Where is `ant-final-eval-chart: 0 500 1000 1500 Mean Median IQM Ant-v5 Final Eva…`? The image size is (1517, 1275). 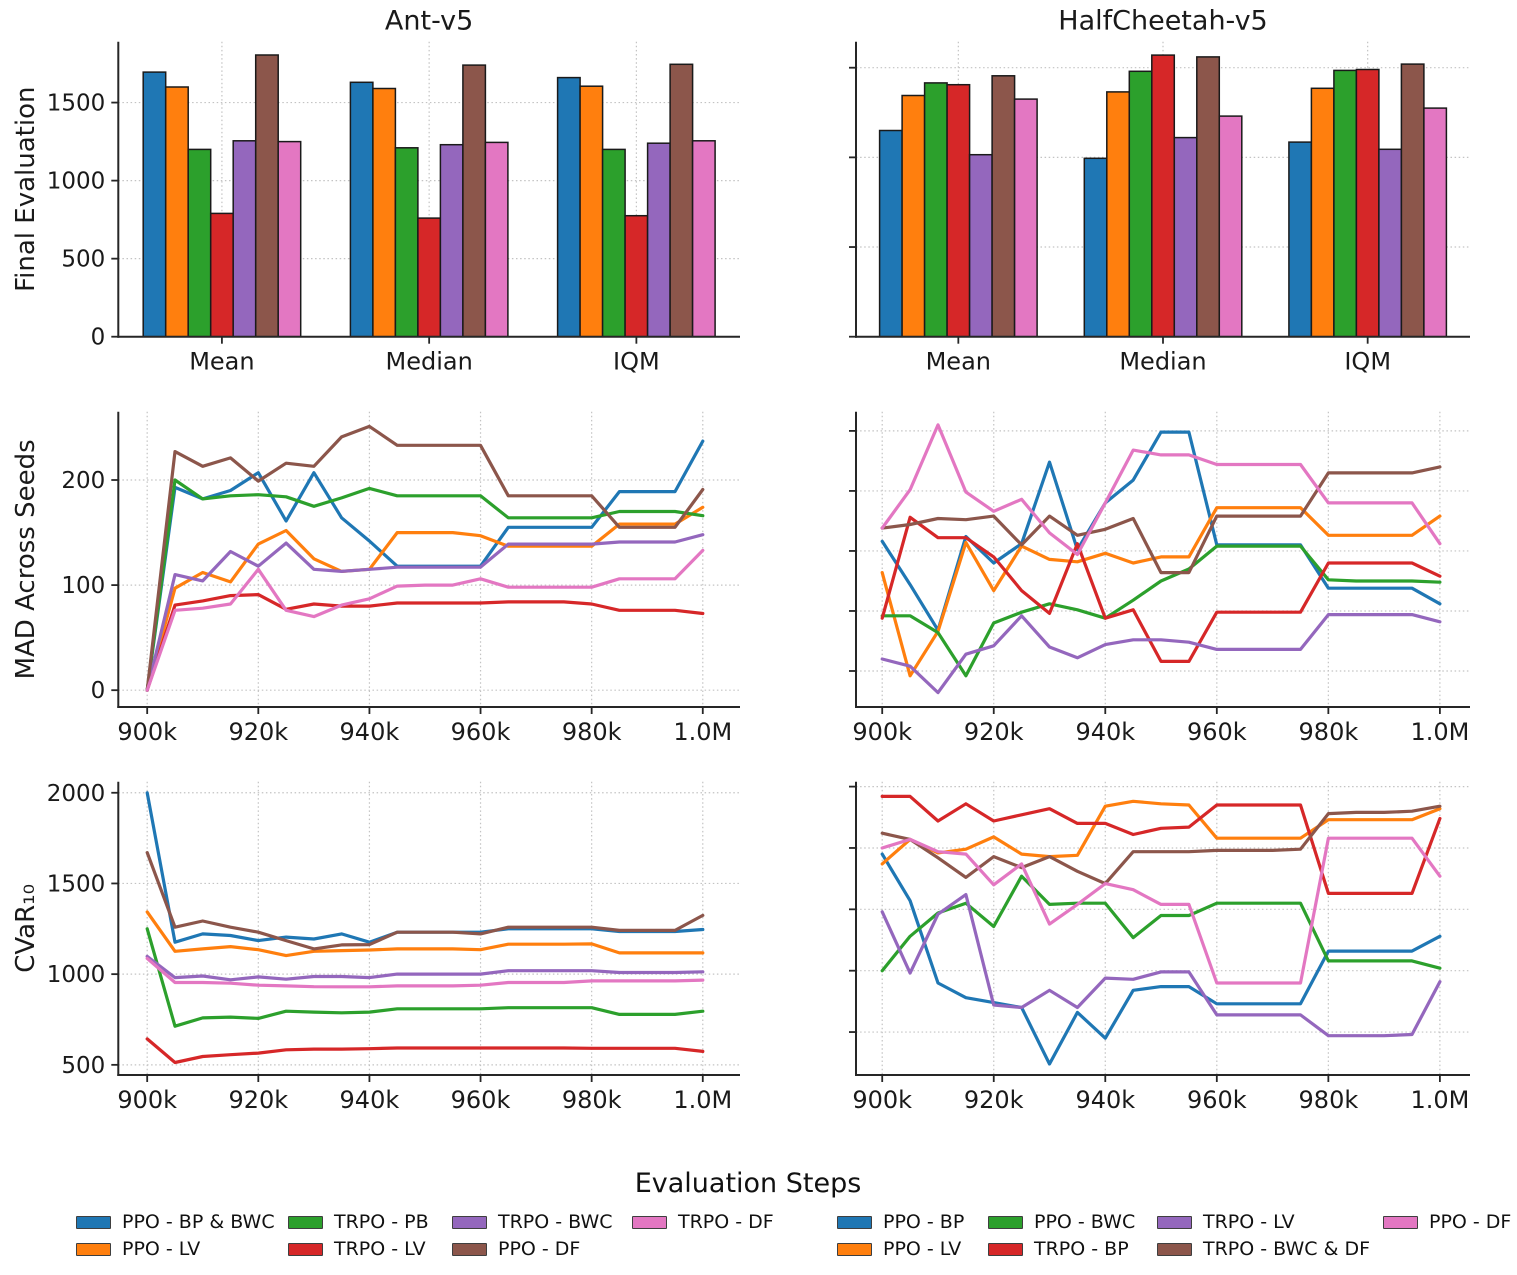
ant-final-eval-chart: 0 500 1000 1500 Mean Median IQM Ant-v5 Final Eva… is located at coordinates (375, 191).